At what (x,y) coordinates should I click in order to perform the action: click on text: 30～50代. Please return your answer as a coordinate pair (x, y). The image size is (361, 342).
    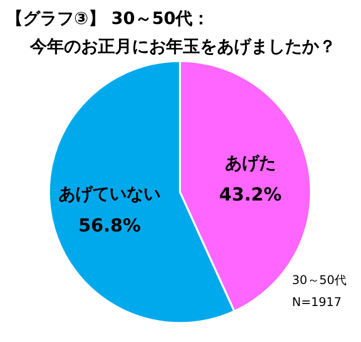
    Looking at the image, I should click on (319, 280).